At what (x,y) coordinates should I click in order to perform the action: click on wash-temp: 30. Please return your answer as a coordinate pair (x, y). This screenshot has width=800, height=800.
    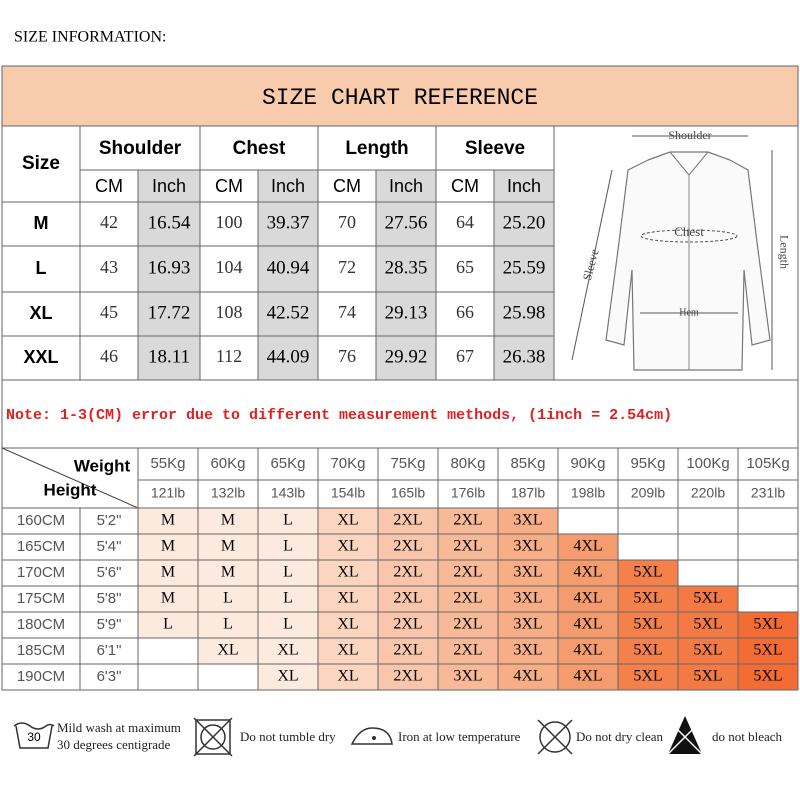
    Looking at the image, I should click on (34, 737).